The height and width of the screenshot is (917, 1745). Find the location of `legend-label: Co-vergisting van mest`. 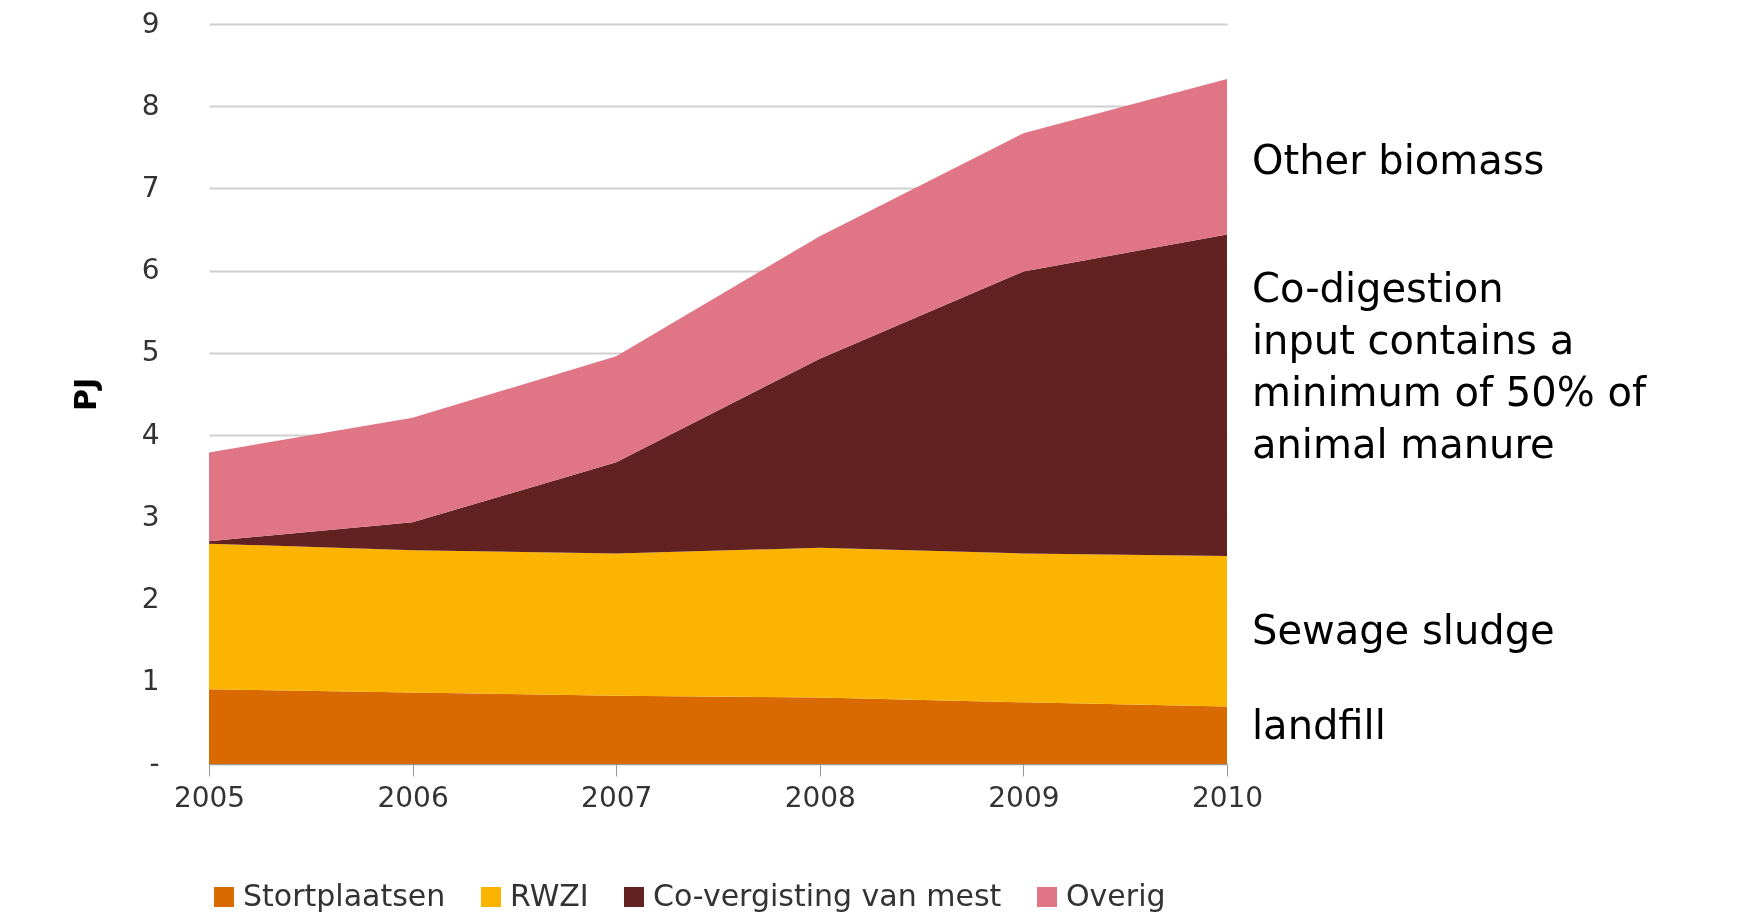

legend-label: Co-vergisting van mest is located at coordinates (827, 895).